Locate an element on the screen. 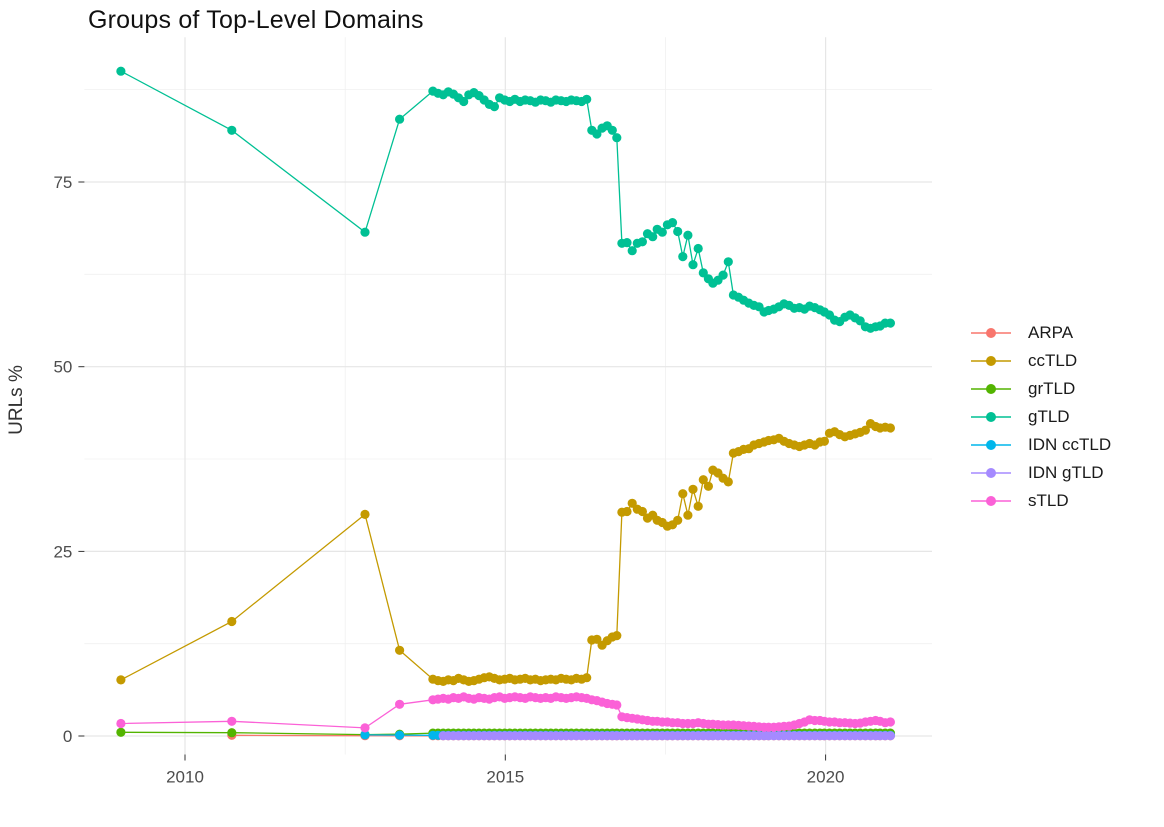 The height and width of the screenshot is (827, 1164). x-tick-label: 2010 is located at coordinates (185, 777).